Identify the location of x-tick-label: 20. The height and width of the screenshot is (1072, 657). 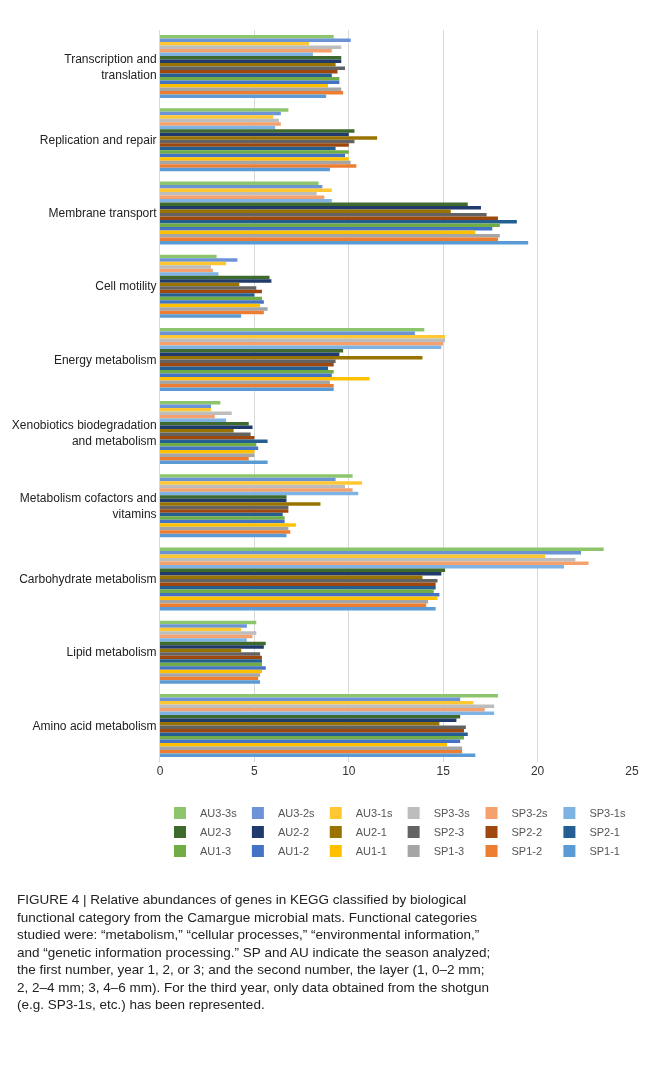
(537, 771).